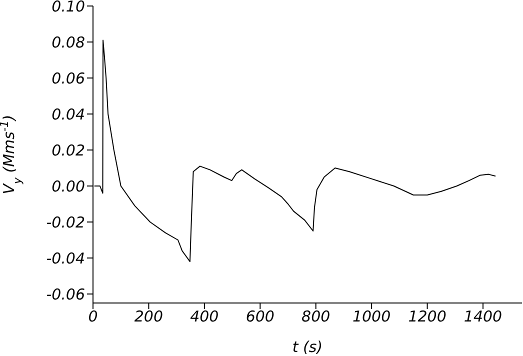 The width and height of the screenshot is (523, 356). What do you see at coordinates (68, 150) in the screenshot?
I see `y-tick-label: 0.02` at bounding box center [68, 150].